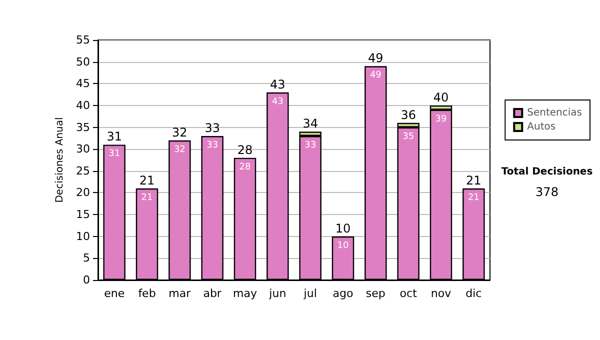 This screenshot has height=340, width=600. Describe the element at coordinates (278, 84) in the screenshot. I see `total-label: 43` at that location.